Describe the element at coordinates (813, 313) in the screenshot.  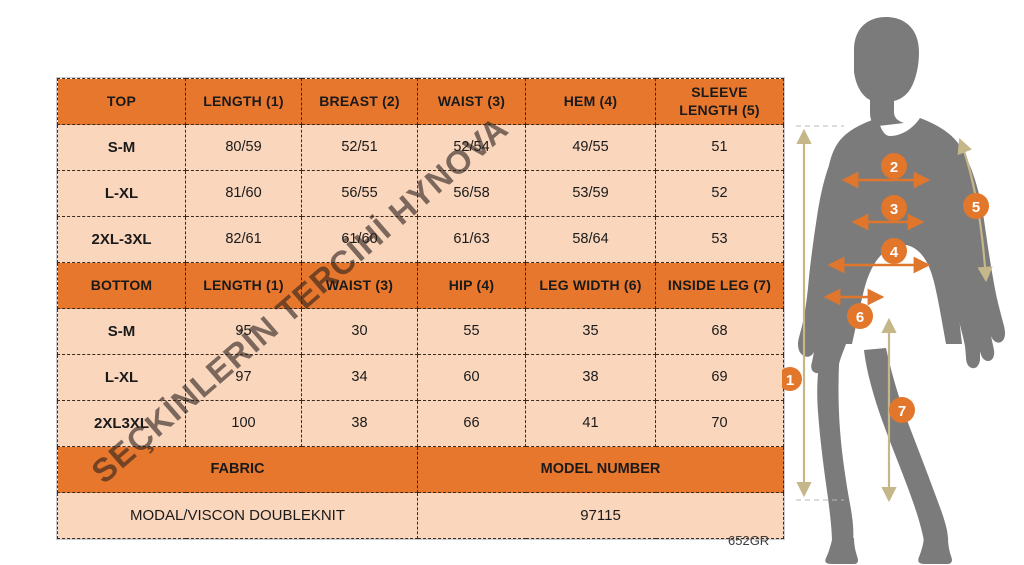
I see `measurement-1-total-length: 1` at that location.